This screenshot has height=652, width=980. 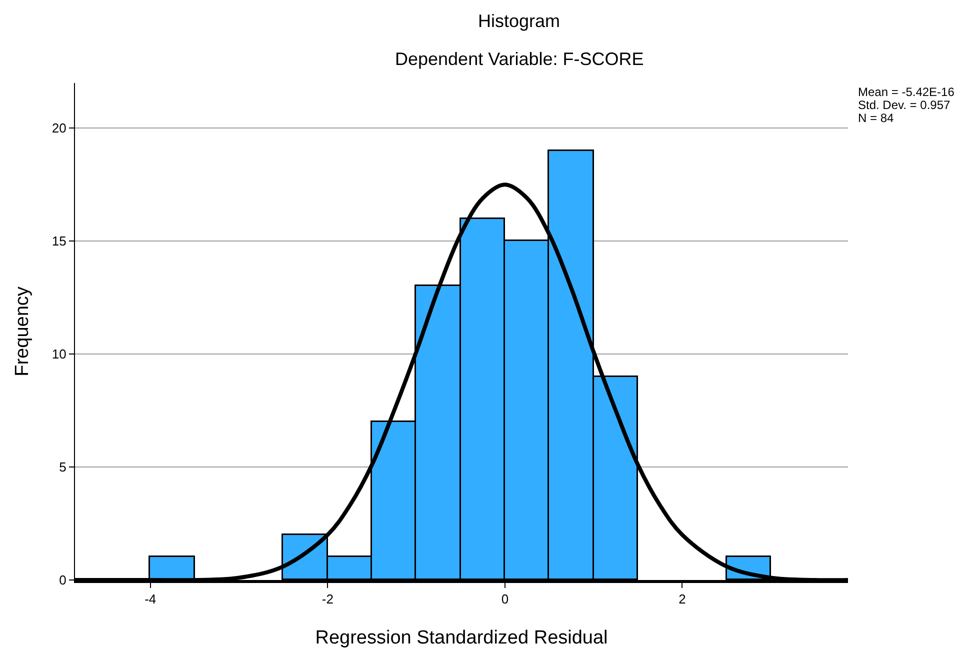 I want to click on chart-subtitle: Dependent Variable: F-SCORE, so click(x=519, y=59).